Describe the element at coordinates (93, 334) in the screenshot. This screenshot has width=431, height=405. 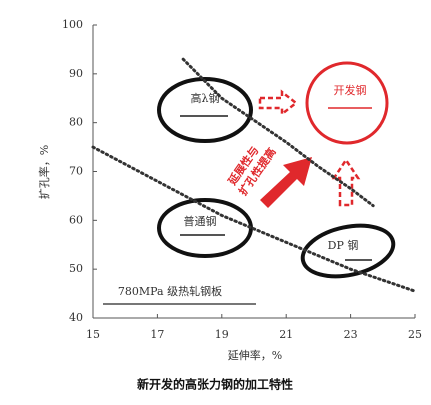
I see `x-tick-label: 15` at that location.